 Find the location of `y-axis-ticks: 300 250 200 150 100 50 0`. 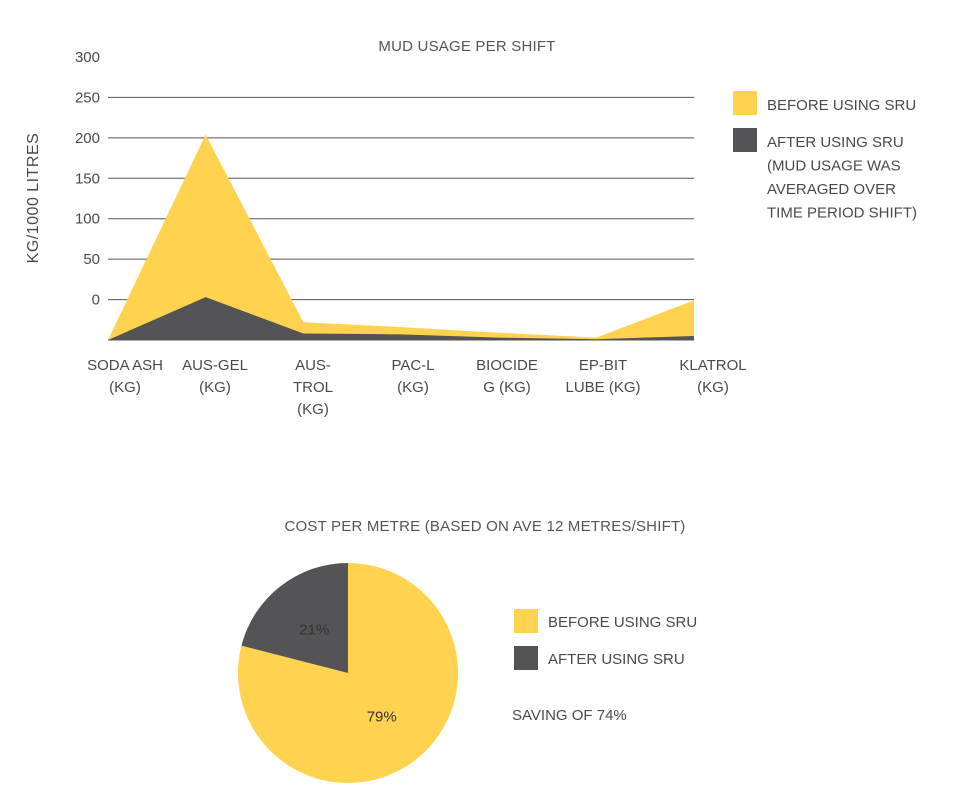

y-axis-ticks: 300 250 200 150 100 50 0 is located at coordinates (87, 179).